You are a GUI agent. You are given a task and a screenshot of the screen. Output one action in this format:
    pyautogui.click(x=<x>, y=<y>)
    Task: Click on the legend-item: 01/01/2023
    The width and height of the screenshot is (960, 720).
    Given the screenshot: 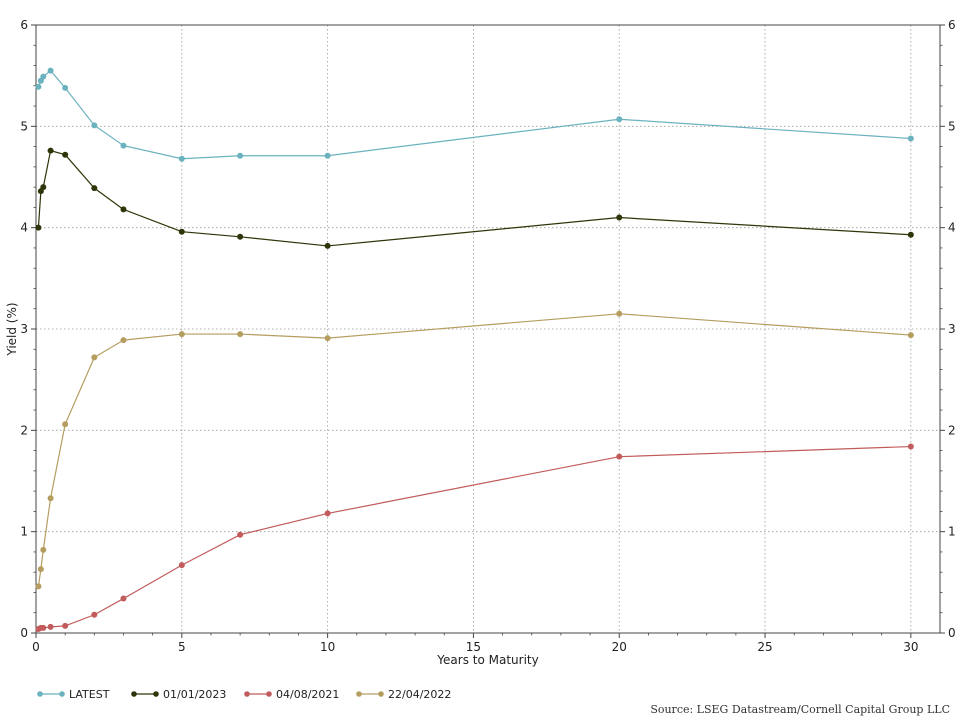 What is the action you would take?
    pyautogui.click(x=178, y=694)
    